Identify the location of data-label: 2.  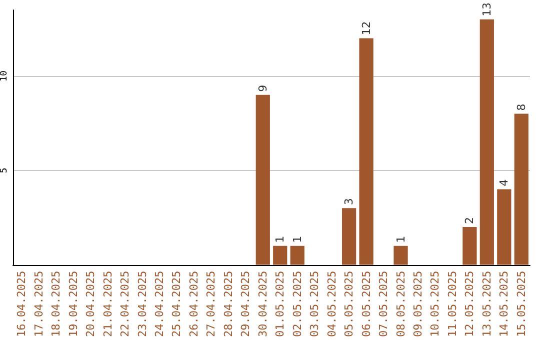
(469, 220).